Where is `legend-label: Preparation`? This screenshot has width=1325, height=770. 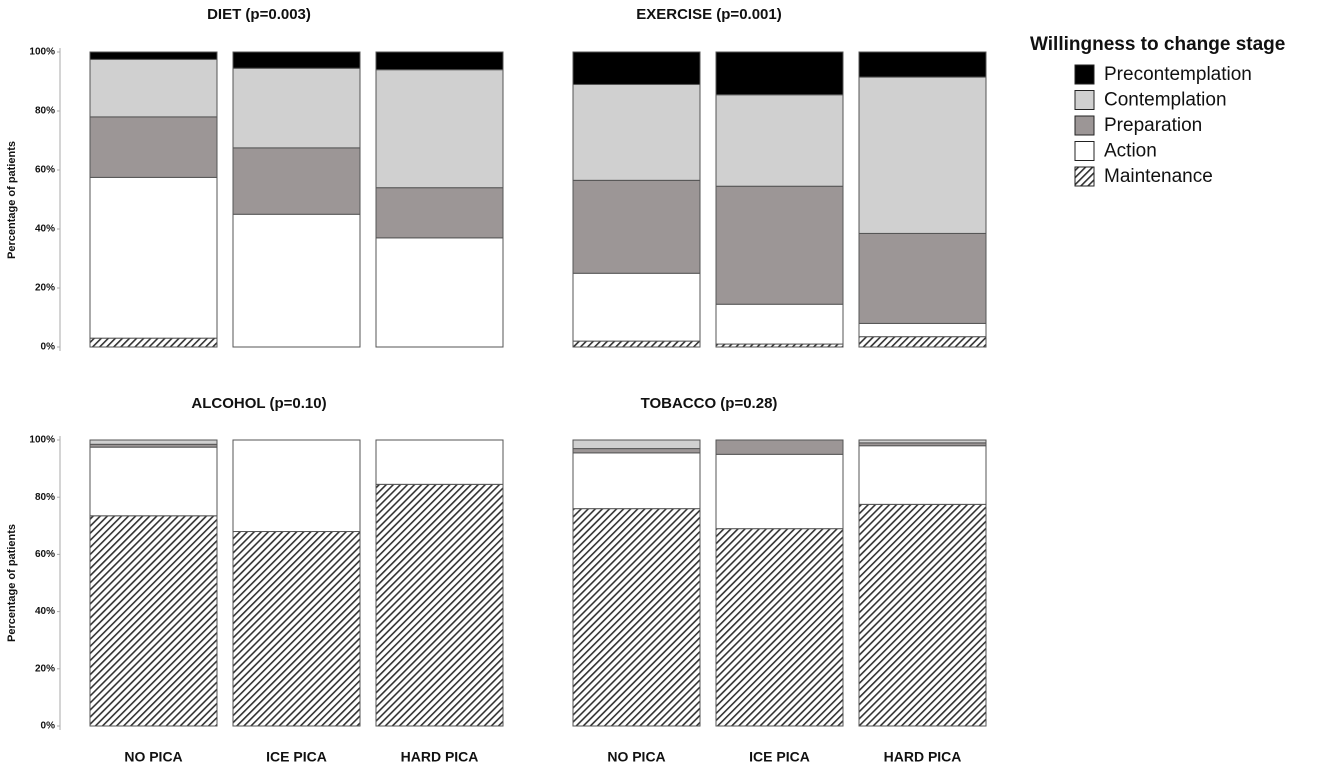 legend-label: Preparation is located at coordinates (1153, 125).